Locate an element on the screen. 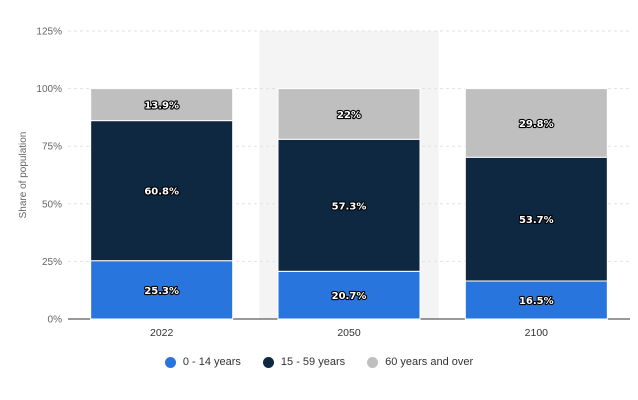 This screenshot has height=400, width=638. data-label: 53.7% is located at coordinates (536, 220).